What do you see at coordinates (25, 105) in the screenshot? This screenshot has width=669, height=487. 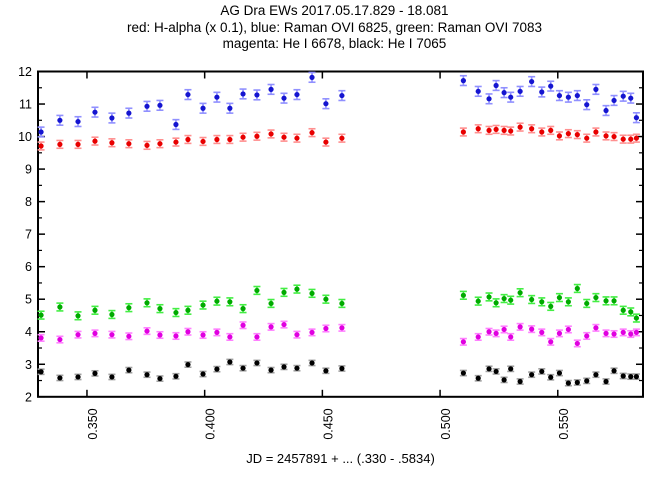 I see `y-tick-label: 11` at bounding box center [25, 105].